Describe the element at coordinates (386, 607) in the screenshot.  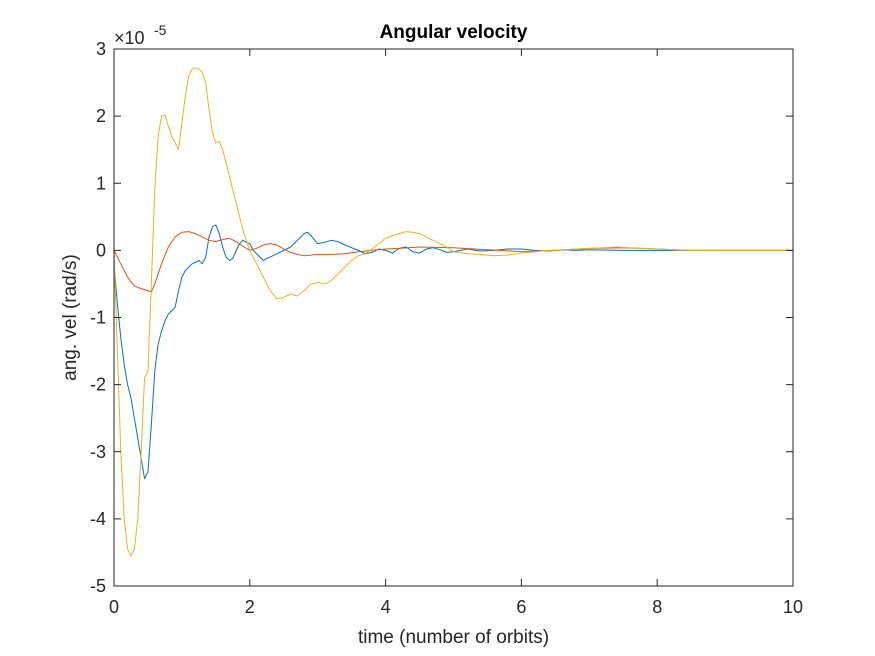
I see `x-tick-label: 4` at that location.